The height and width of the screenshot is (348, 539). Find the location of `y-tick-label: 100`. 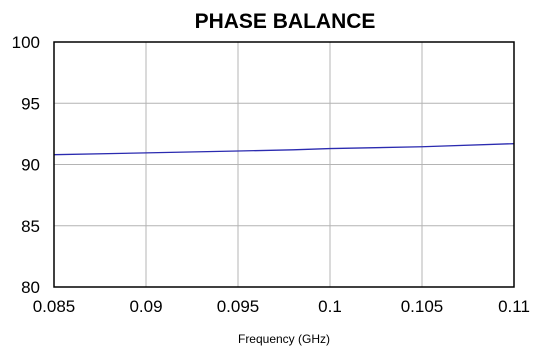

y-tick-label: 100 is located at coordinates (26, 42).